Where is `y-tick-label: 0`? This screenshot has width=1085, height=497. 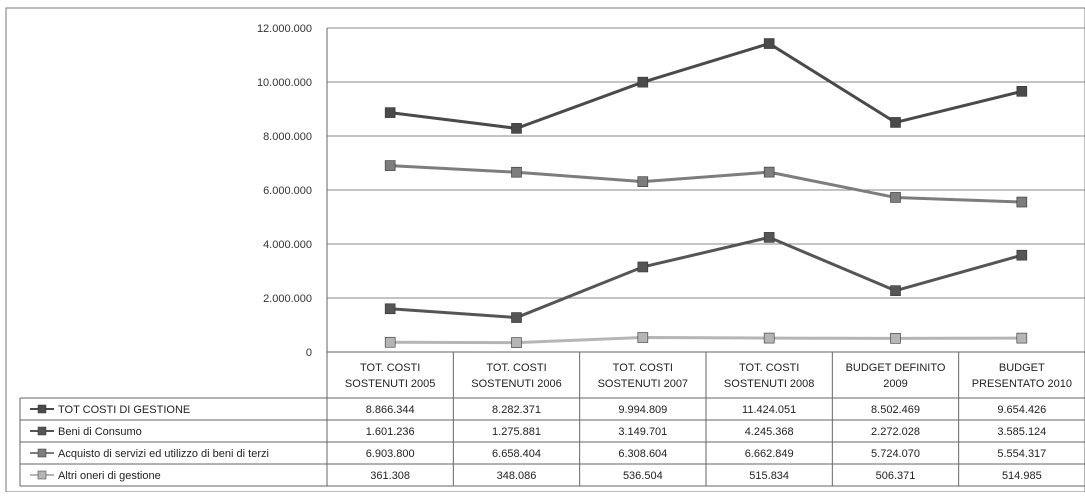 y-tick-label: 0 is located at coordinates (309, 353).